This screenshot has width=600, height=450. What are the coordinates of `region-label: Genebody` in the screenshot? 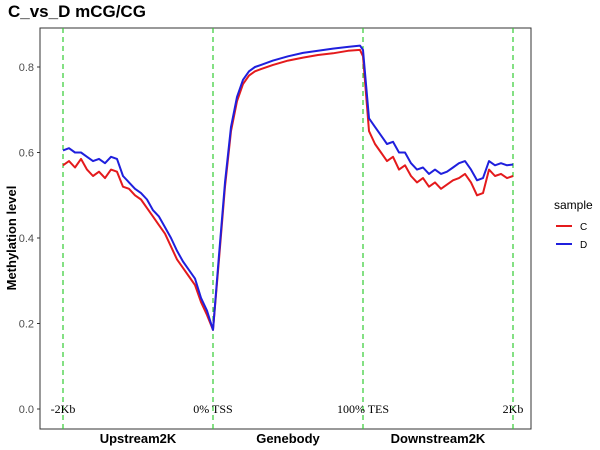 It's located at (288, 438).